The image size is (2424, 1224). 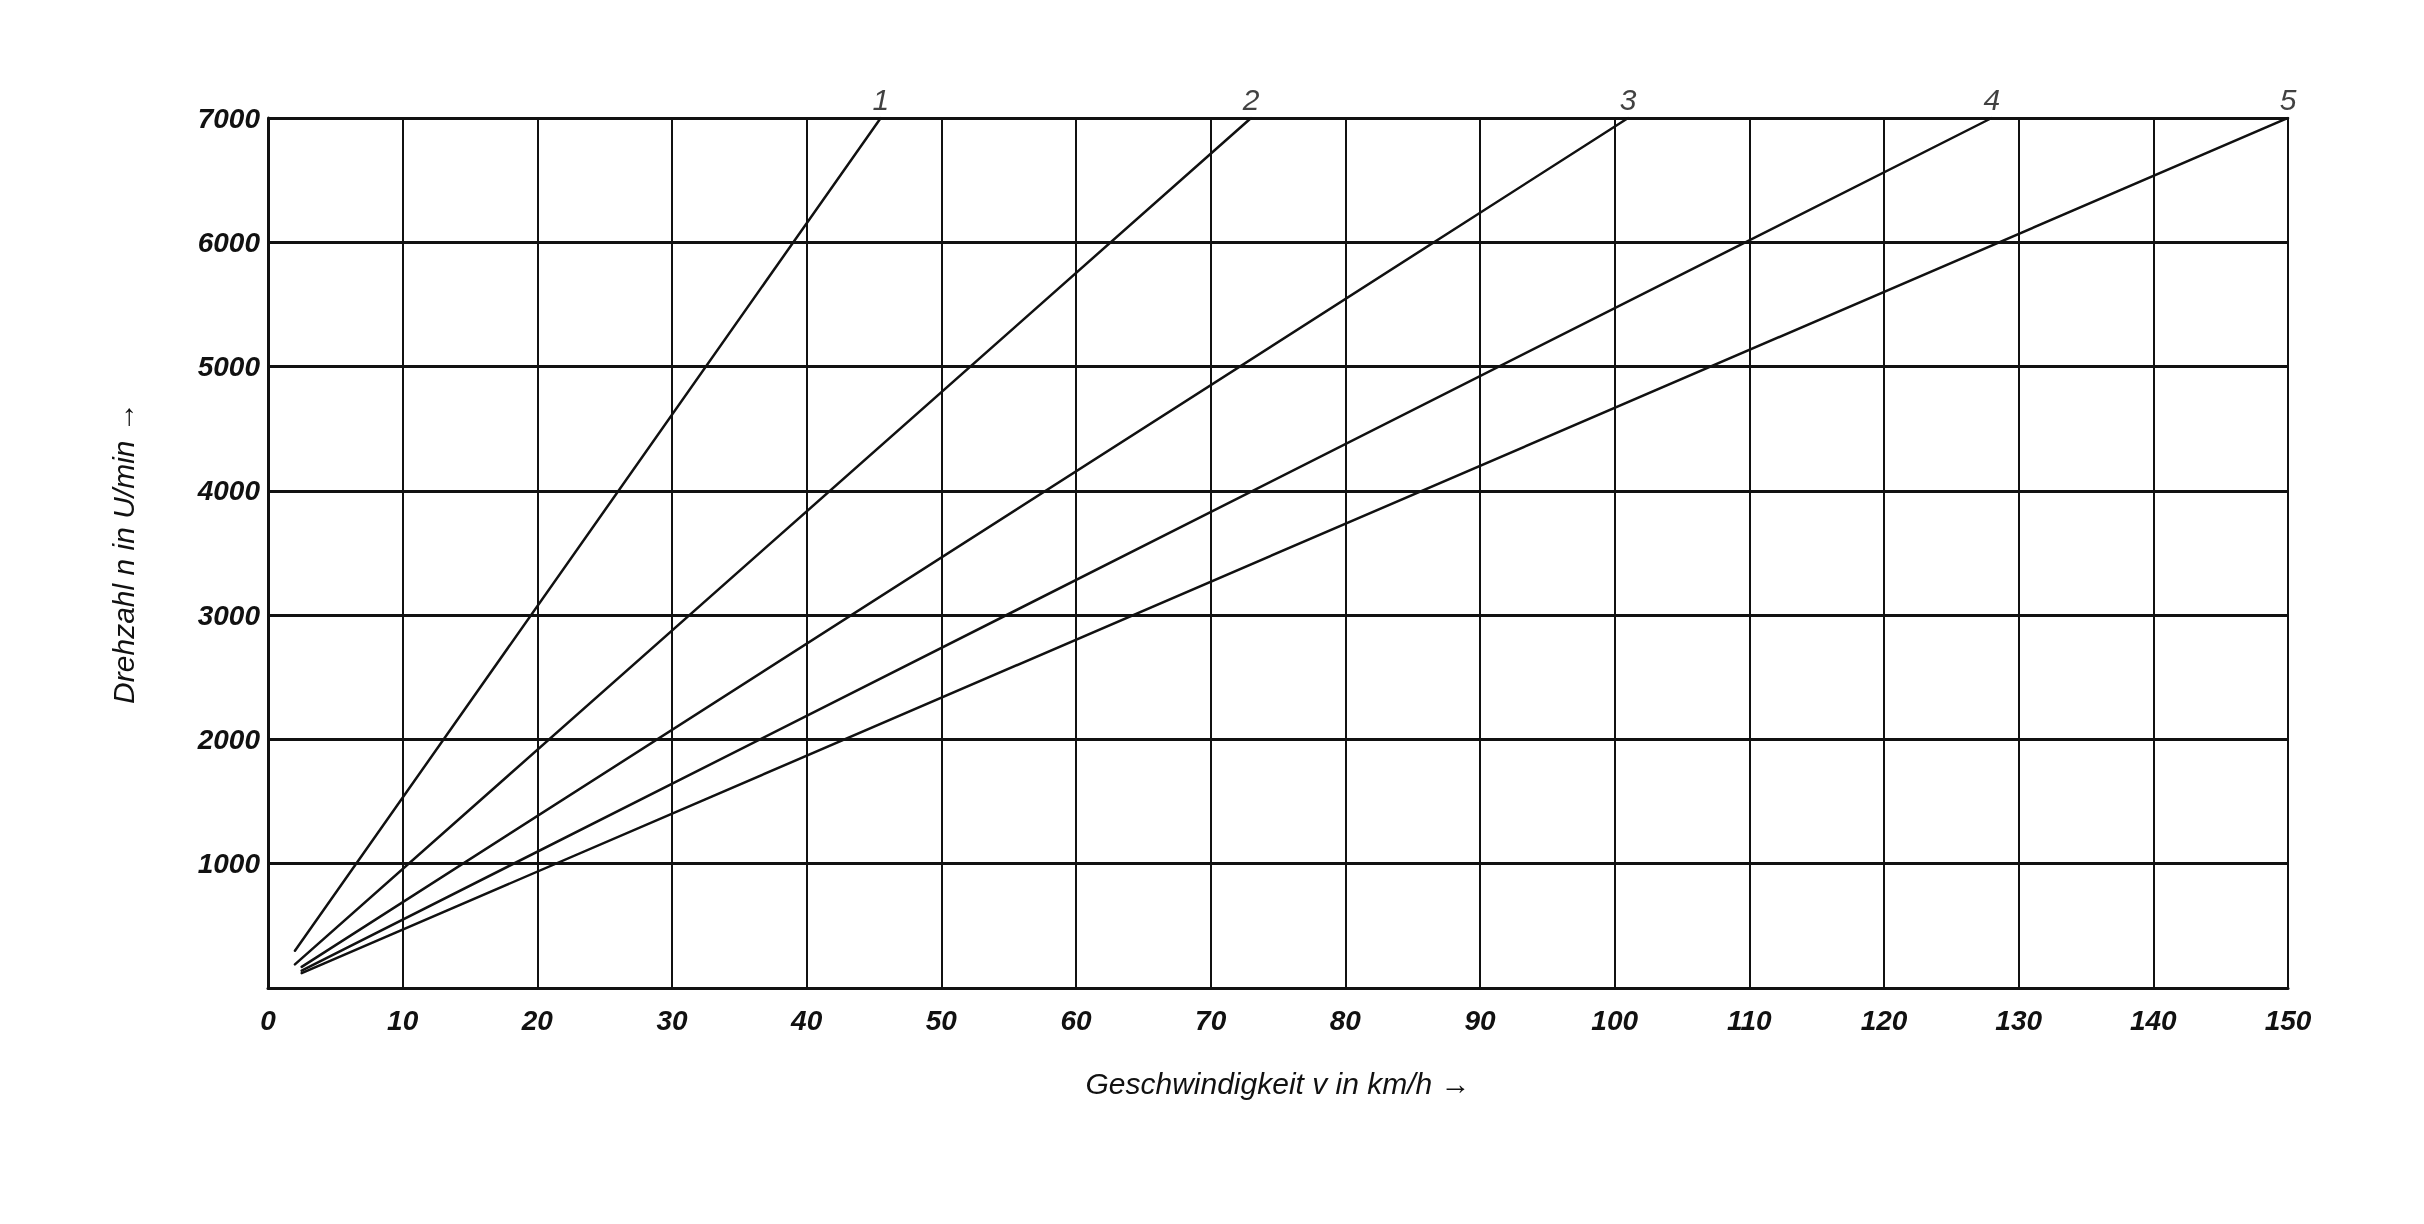 What do you see at coordinates (228, 739) in the screenshot?
I see `y-tick-label: 2000` at bounding box center [228, 739].